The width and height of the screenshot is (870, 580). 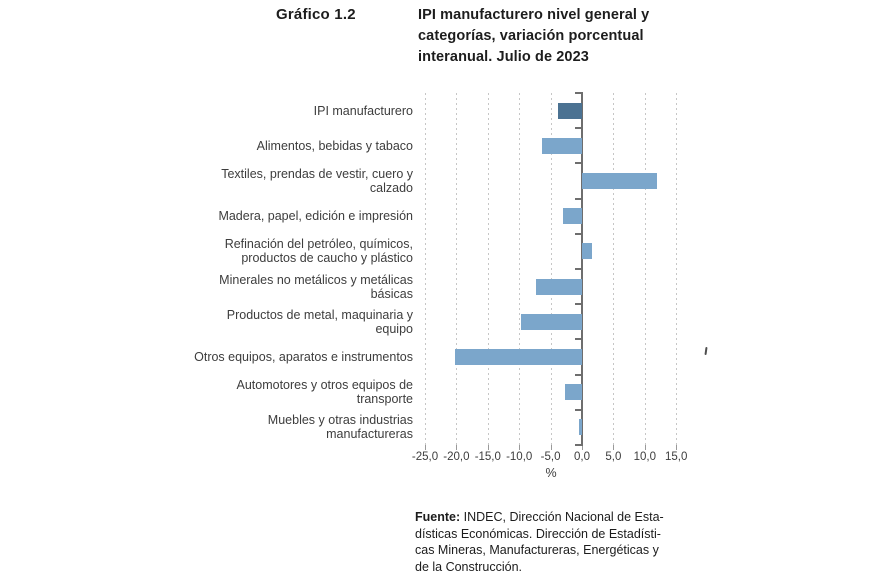 I want to click on source-label: Fuente:, so click(x=438, y=517).